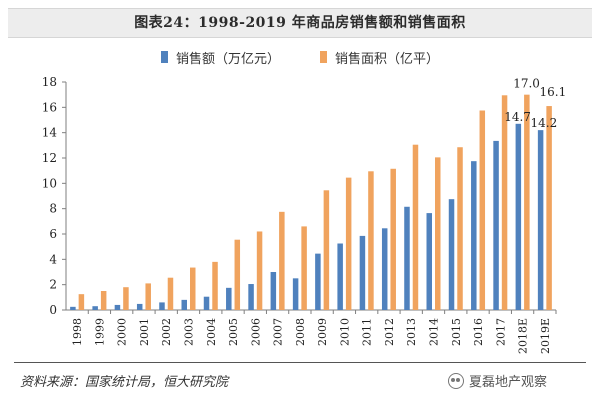 This screenshot has height=410, width=600. I want to click on x-tick-label: 2014, so click(434, 332).